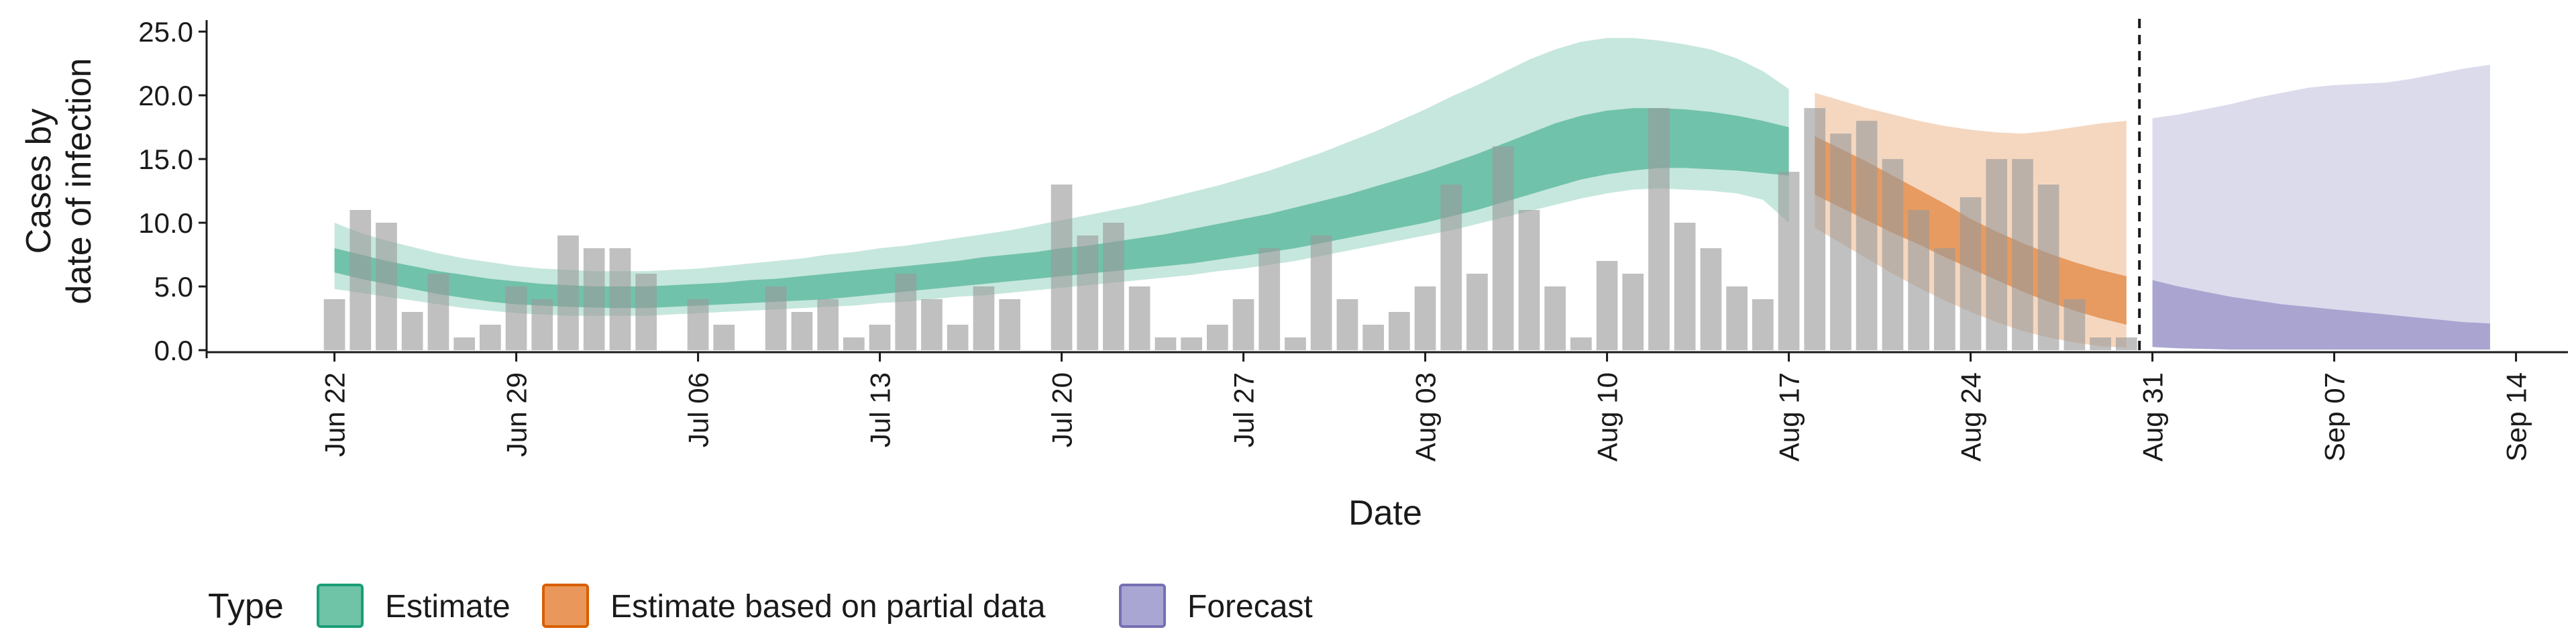 The width and height of the screenshot is (2576, 644). I want to click on legend-swatch-estimate, so click(340, 606).